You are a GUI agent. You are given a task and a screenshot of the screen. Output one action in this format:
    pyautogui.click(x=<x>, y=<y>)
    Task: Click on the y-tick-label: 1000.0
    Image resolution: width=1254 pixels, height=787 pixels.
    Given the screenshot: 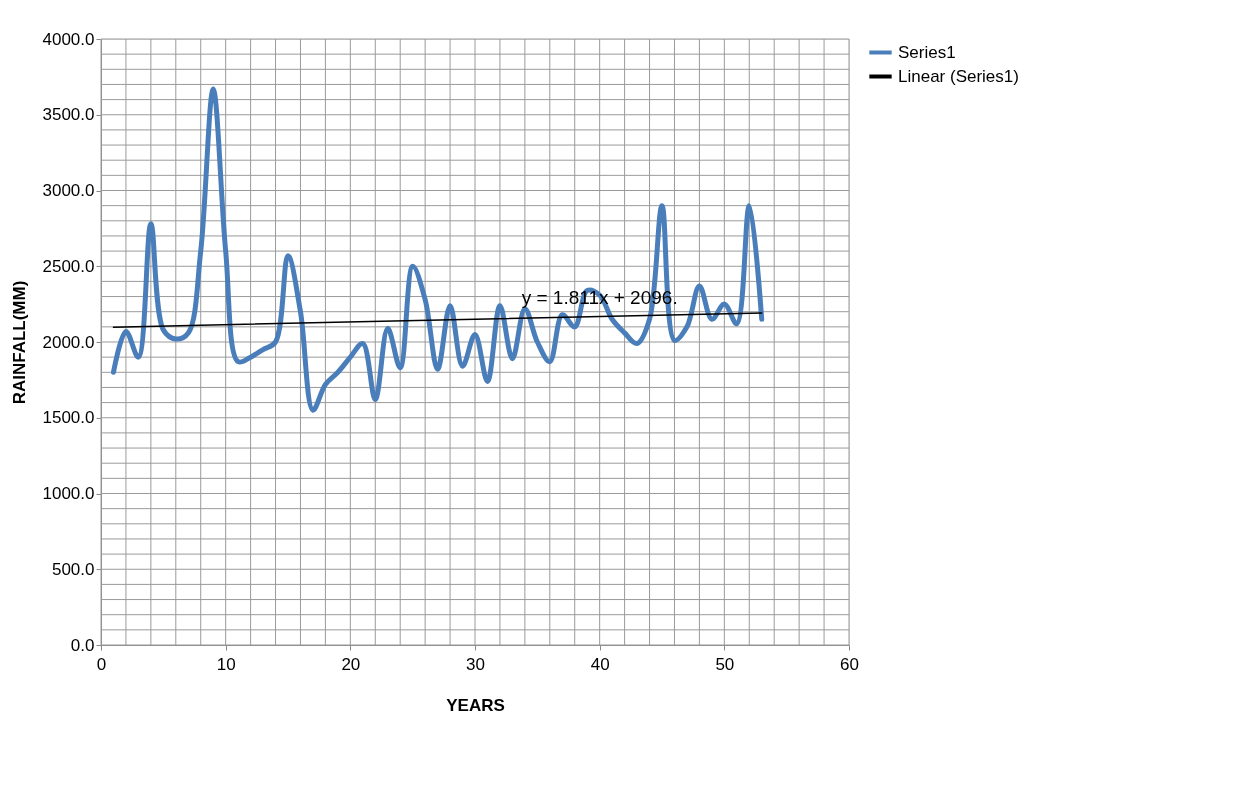 What is the action you would take?
    pyautogui.click(x=68, y=493)
    